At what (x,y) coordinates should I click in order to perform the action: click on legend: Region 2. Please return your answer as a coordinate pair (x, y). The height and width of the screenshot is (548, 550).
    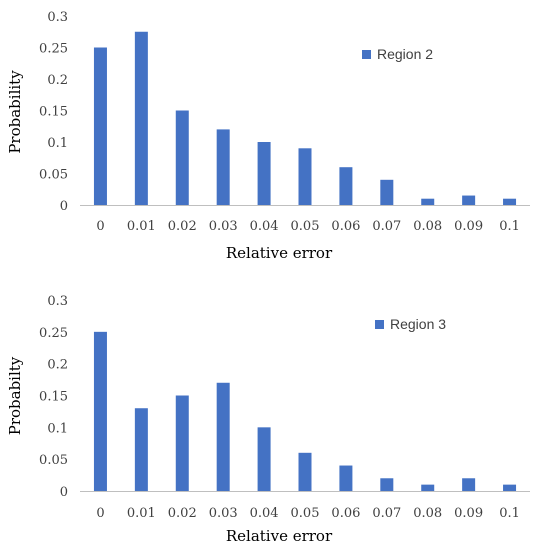
    Looking at the image, I should click on (397, 54).